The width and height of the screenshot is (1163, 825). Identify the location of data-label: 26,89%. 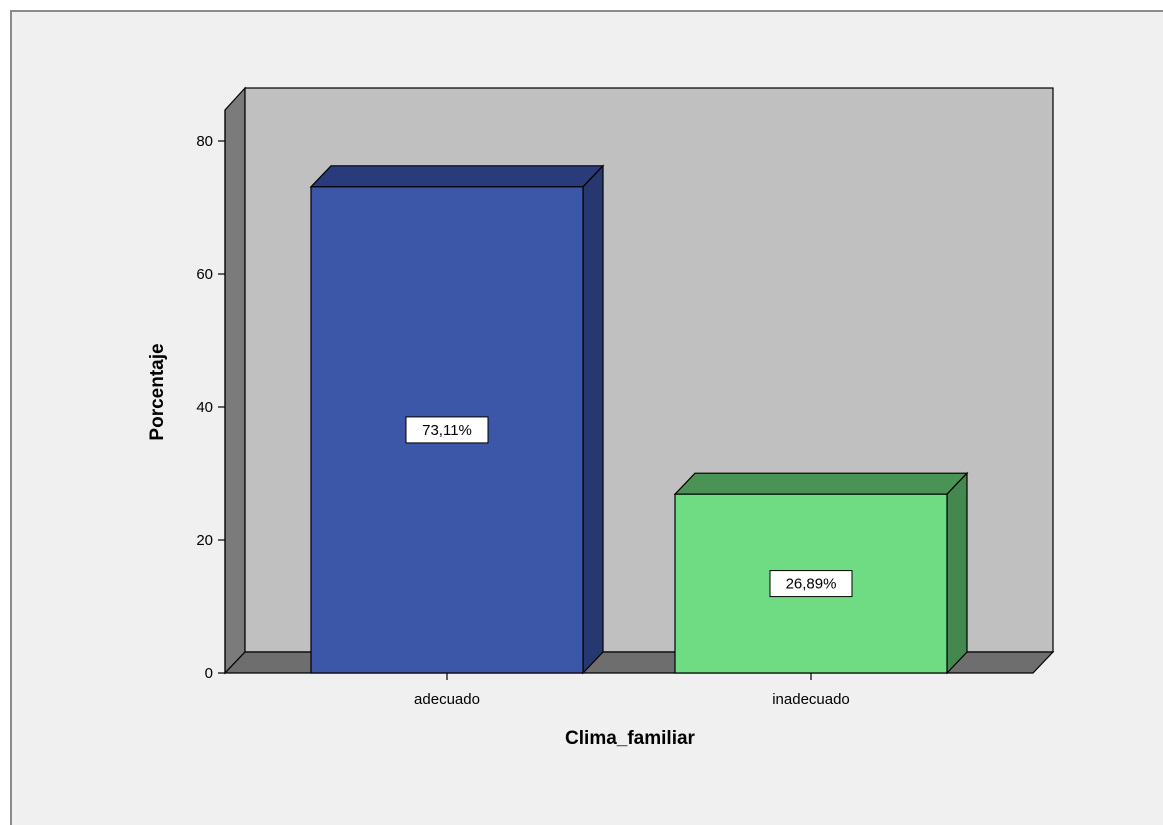
(811, 584).